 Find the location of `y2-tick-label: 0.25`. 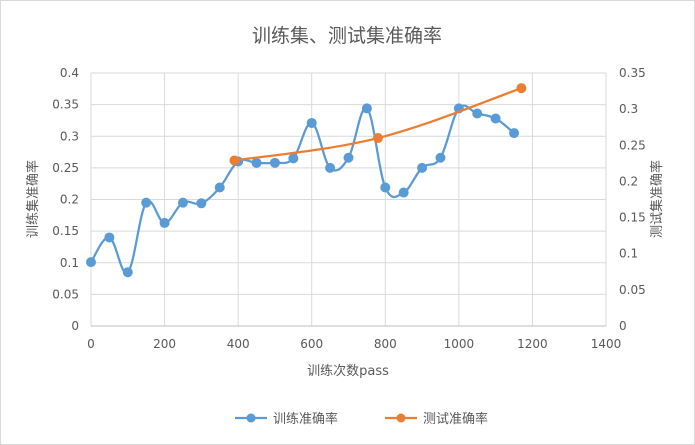

y2-tick-label: 0.25 is located at coordinates (632, 145).